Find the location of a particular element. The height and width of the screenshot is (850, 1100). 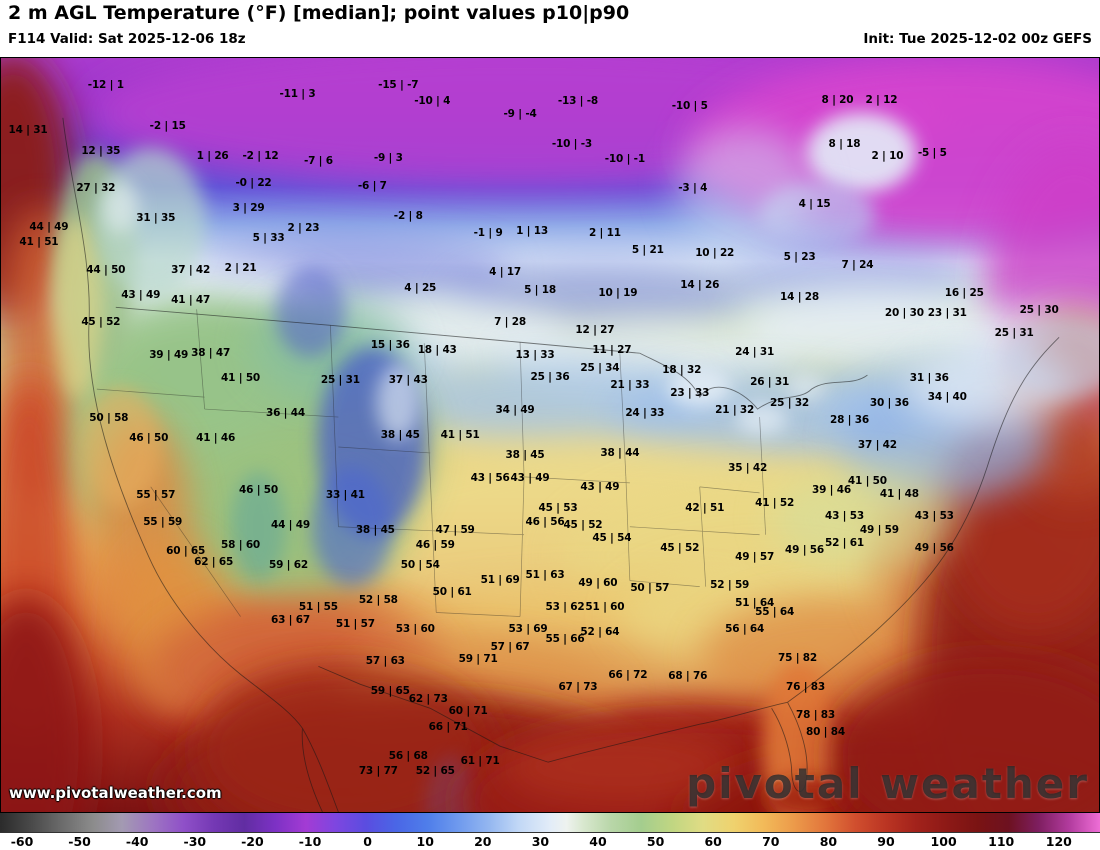

point-value: 23 | 31 is located at coordinates (947, 313).